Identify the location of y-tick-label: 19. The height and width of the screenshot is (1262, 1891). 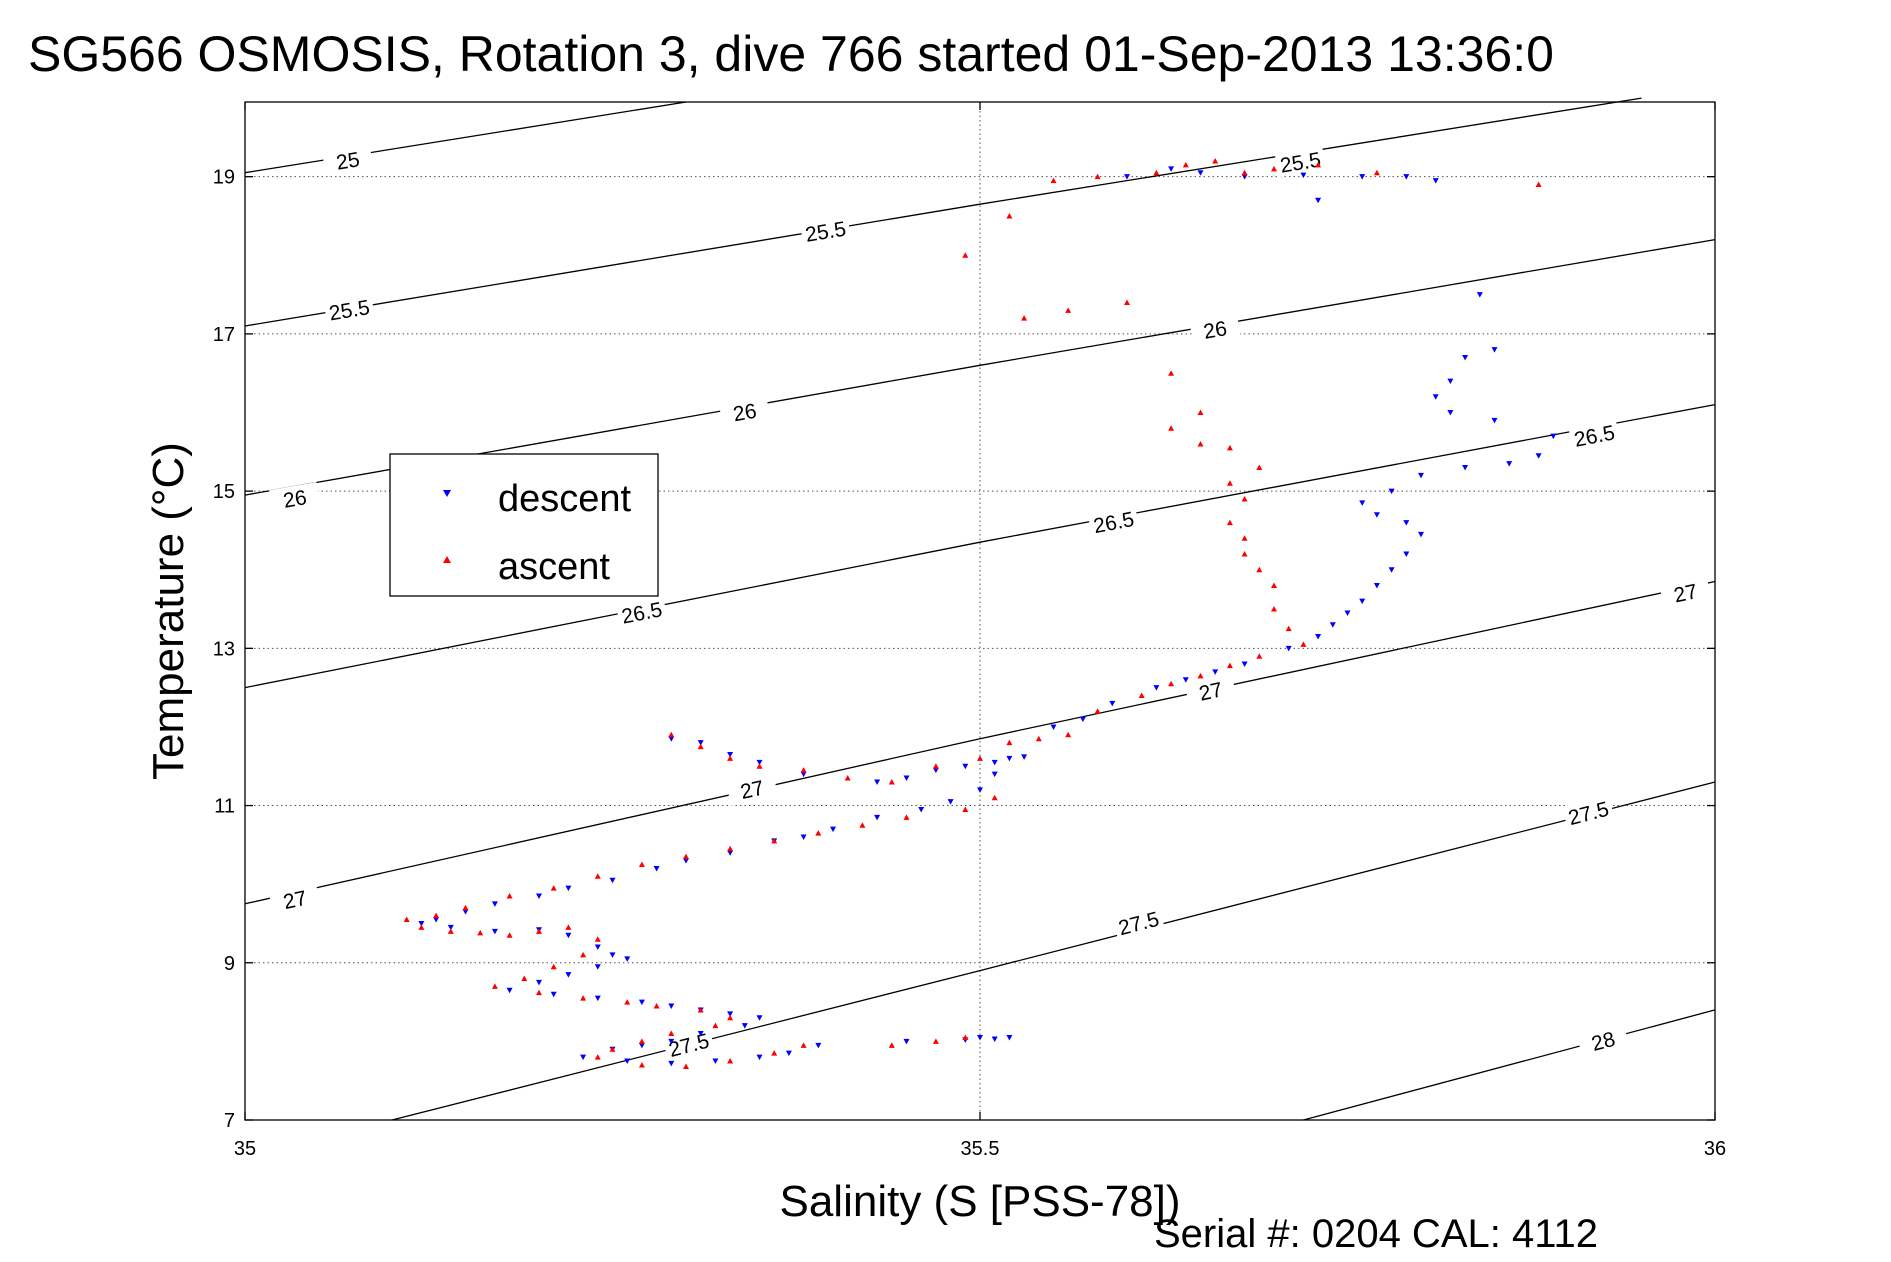
(224, 178).